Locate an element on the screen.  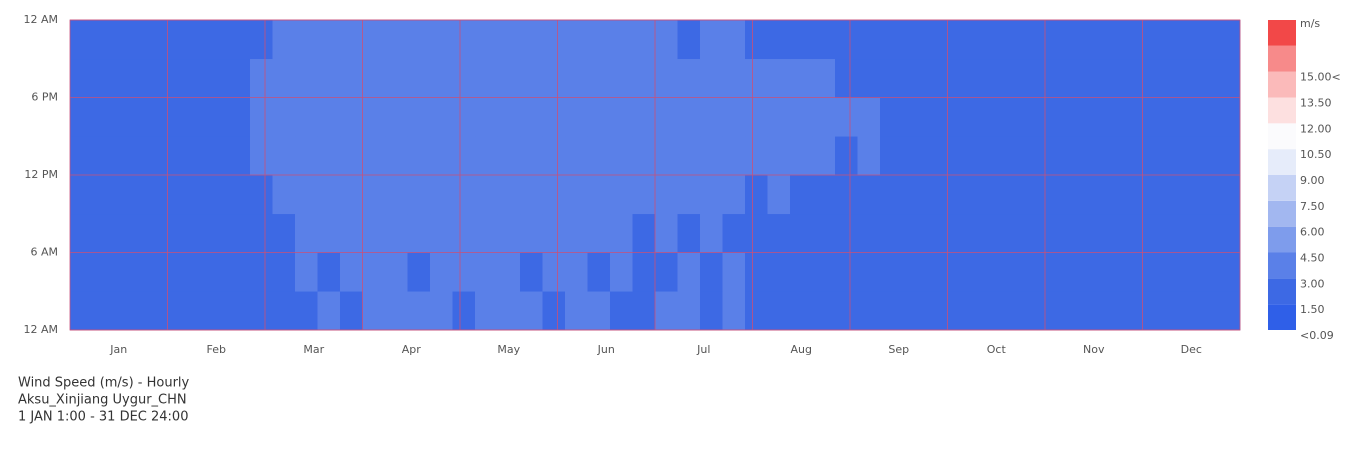
y-tick-label: 6 AM is located at coordinates (44, 252).